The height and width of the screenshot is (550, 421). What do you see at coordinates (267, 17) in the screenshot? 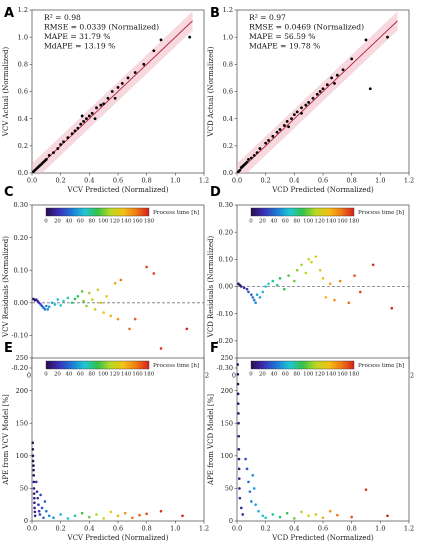
I see `stat-line: R² = 0.97` at bounding box center [267, 17].